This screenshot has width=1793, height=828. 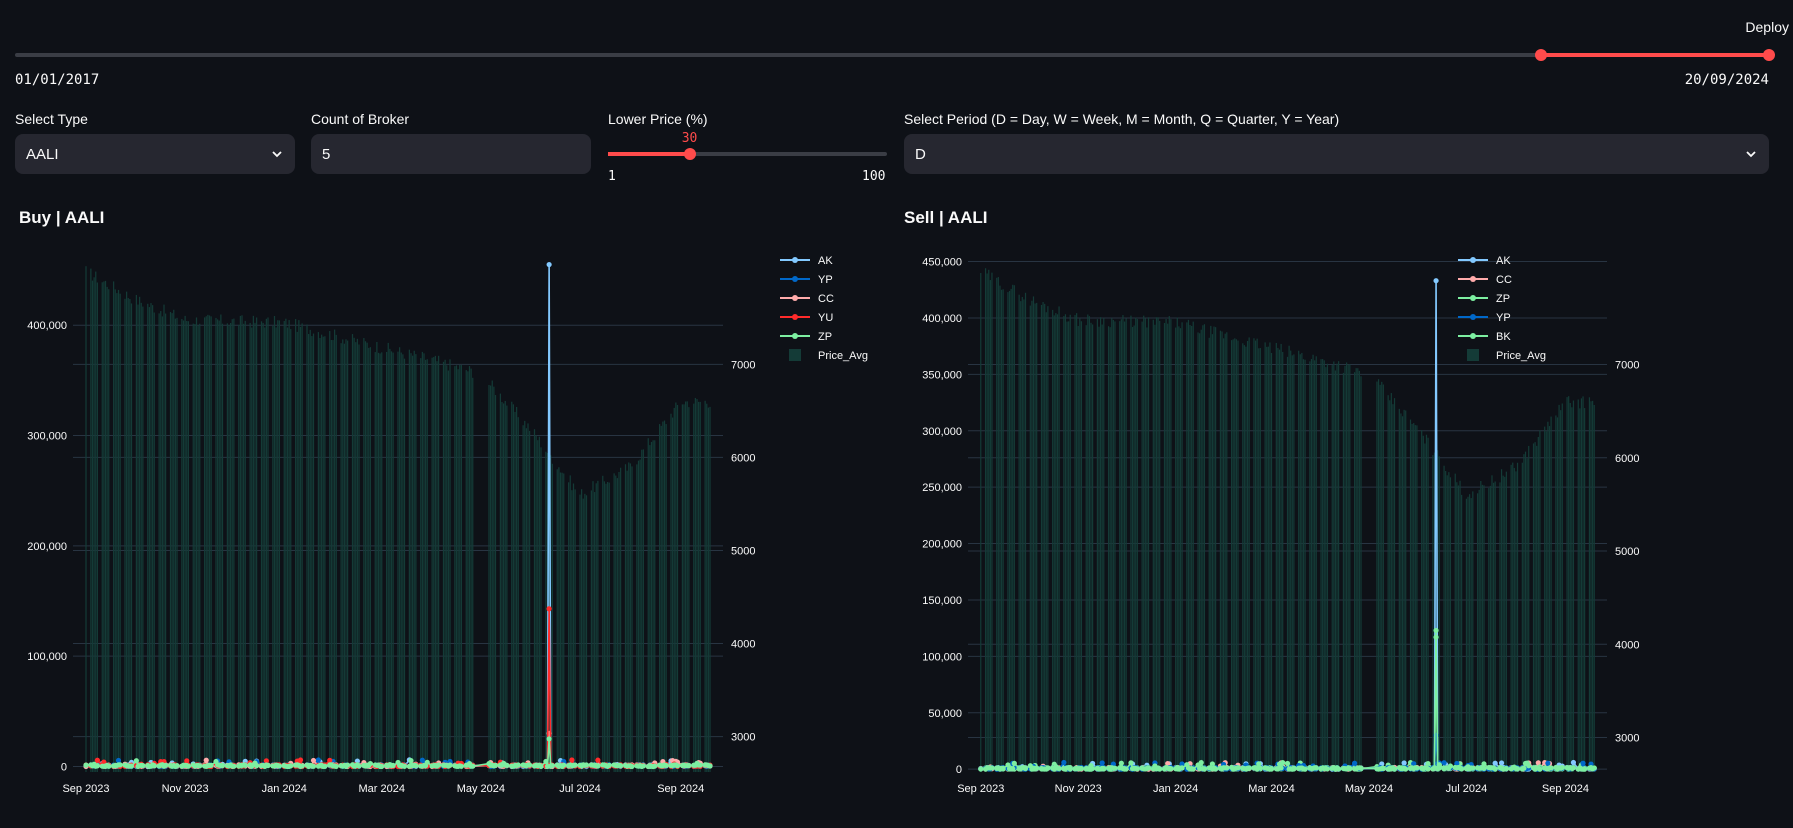 I want to click on legend-marker-ak, so click(x=795, y=260).